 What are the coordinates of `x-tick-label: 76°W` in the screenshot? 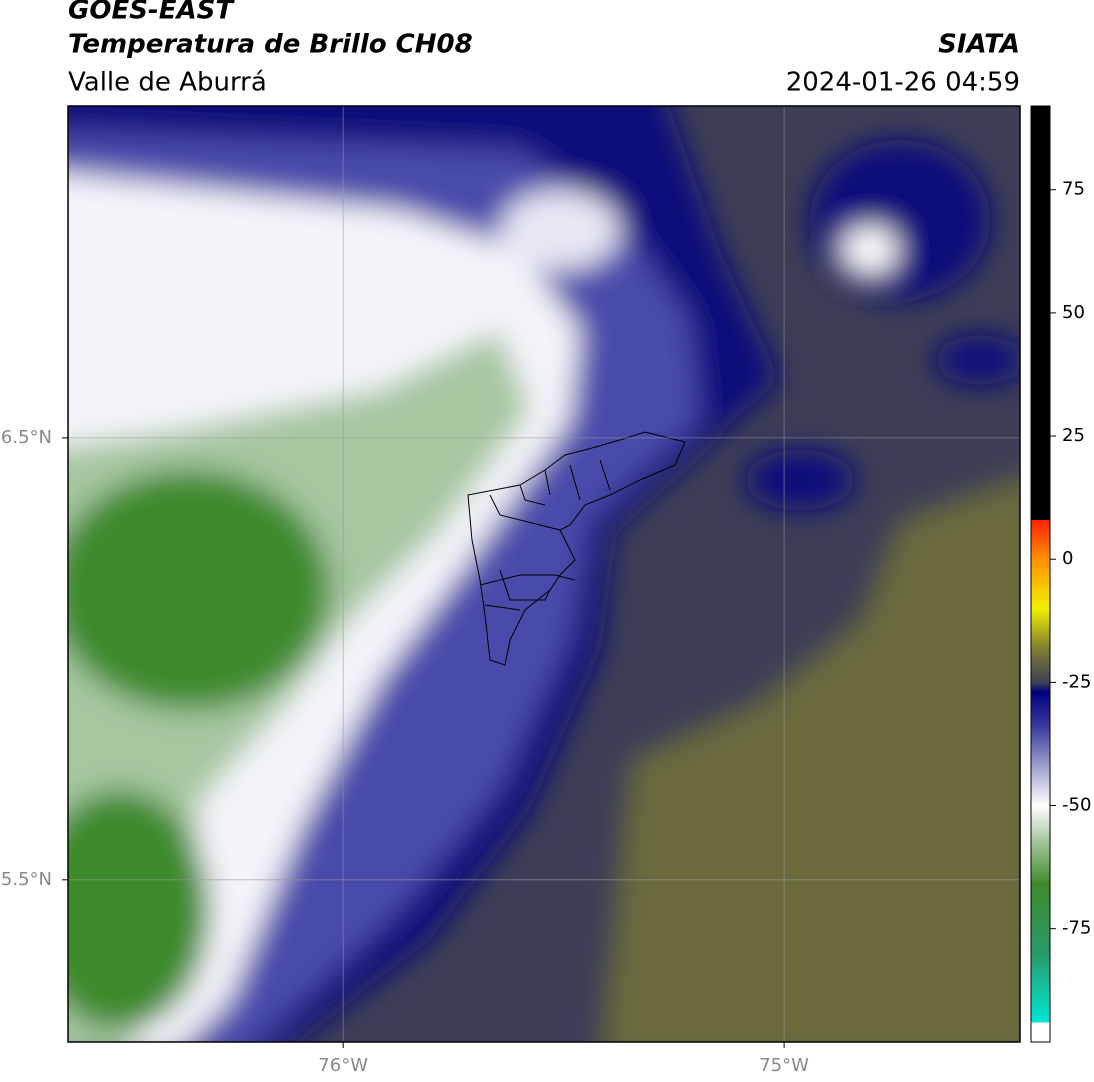 It's located at (343, 1065).